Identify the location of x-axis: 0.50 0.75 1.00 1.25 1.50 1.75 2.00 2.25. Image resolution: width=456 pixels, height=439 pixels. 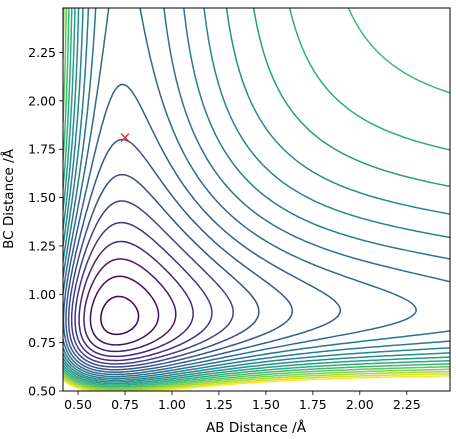
(242, 401).